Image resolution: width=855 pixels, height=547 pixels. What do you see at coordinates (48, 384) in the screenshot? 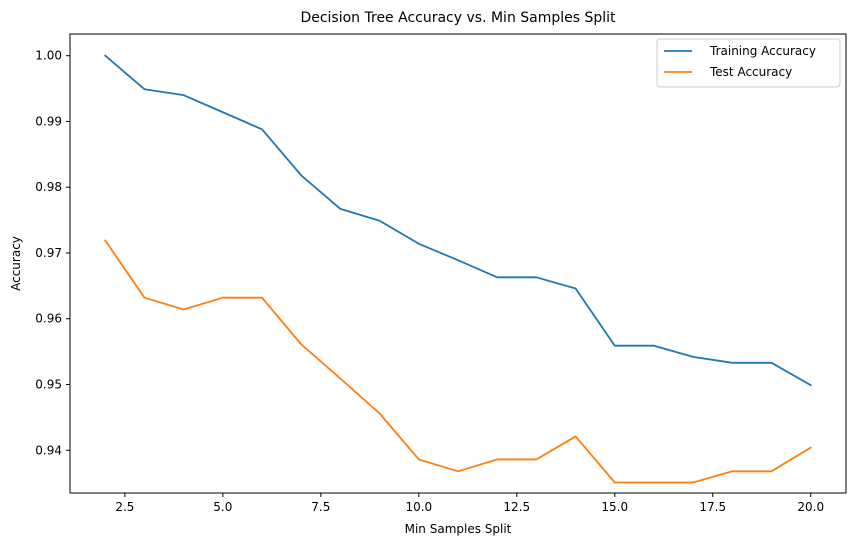
I see `y-tick-label: 0.95` at bounding box center [48, 384].